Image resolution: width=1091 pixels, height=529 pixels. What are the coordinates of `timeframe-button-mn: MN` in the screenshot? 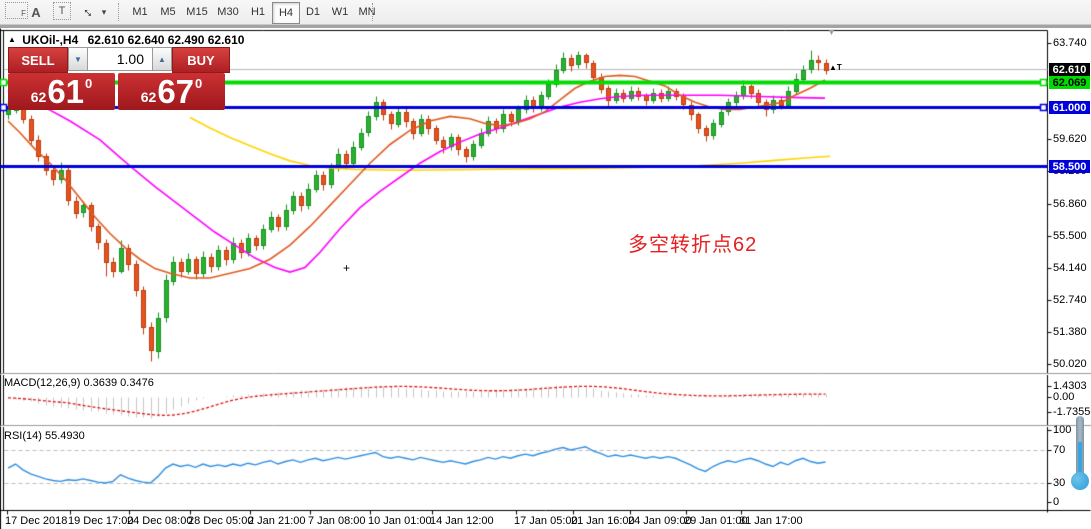 It's located at (367, 12).